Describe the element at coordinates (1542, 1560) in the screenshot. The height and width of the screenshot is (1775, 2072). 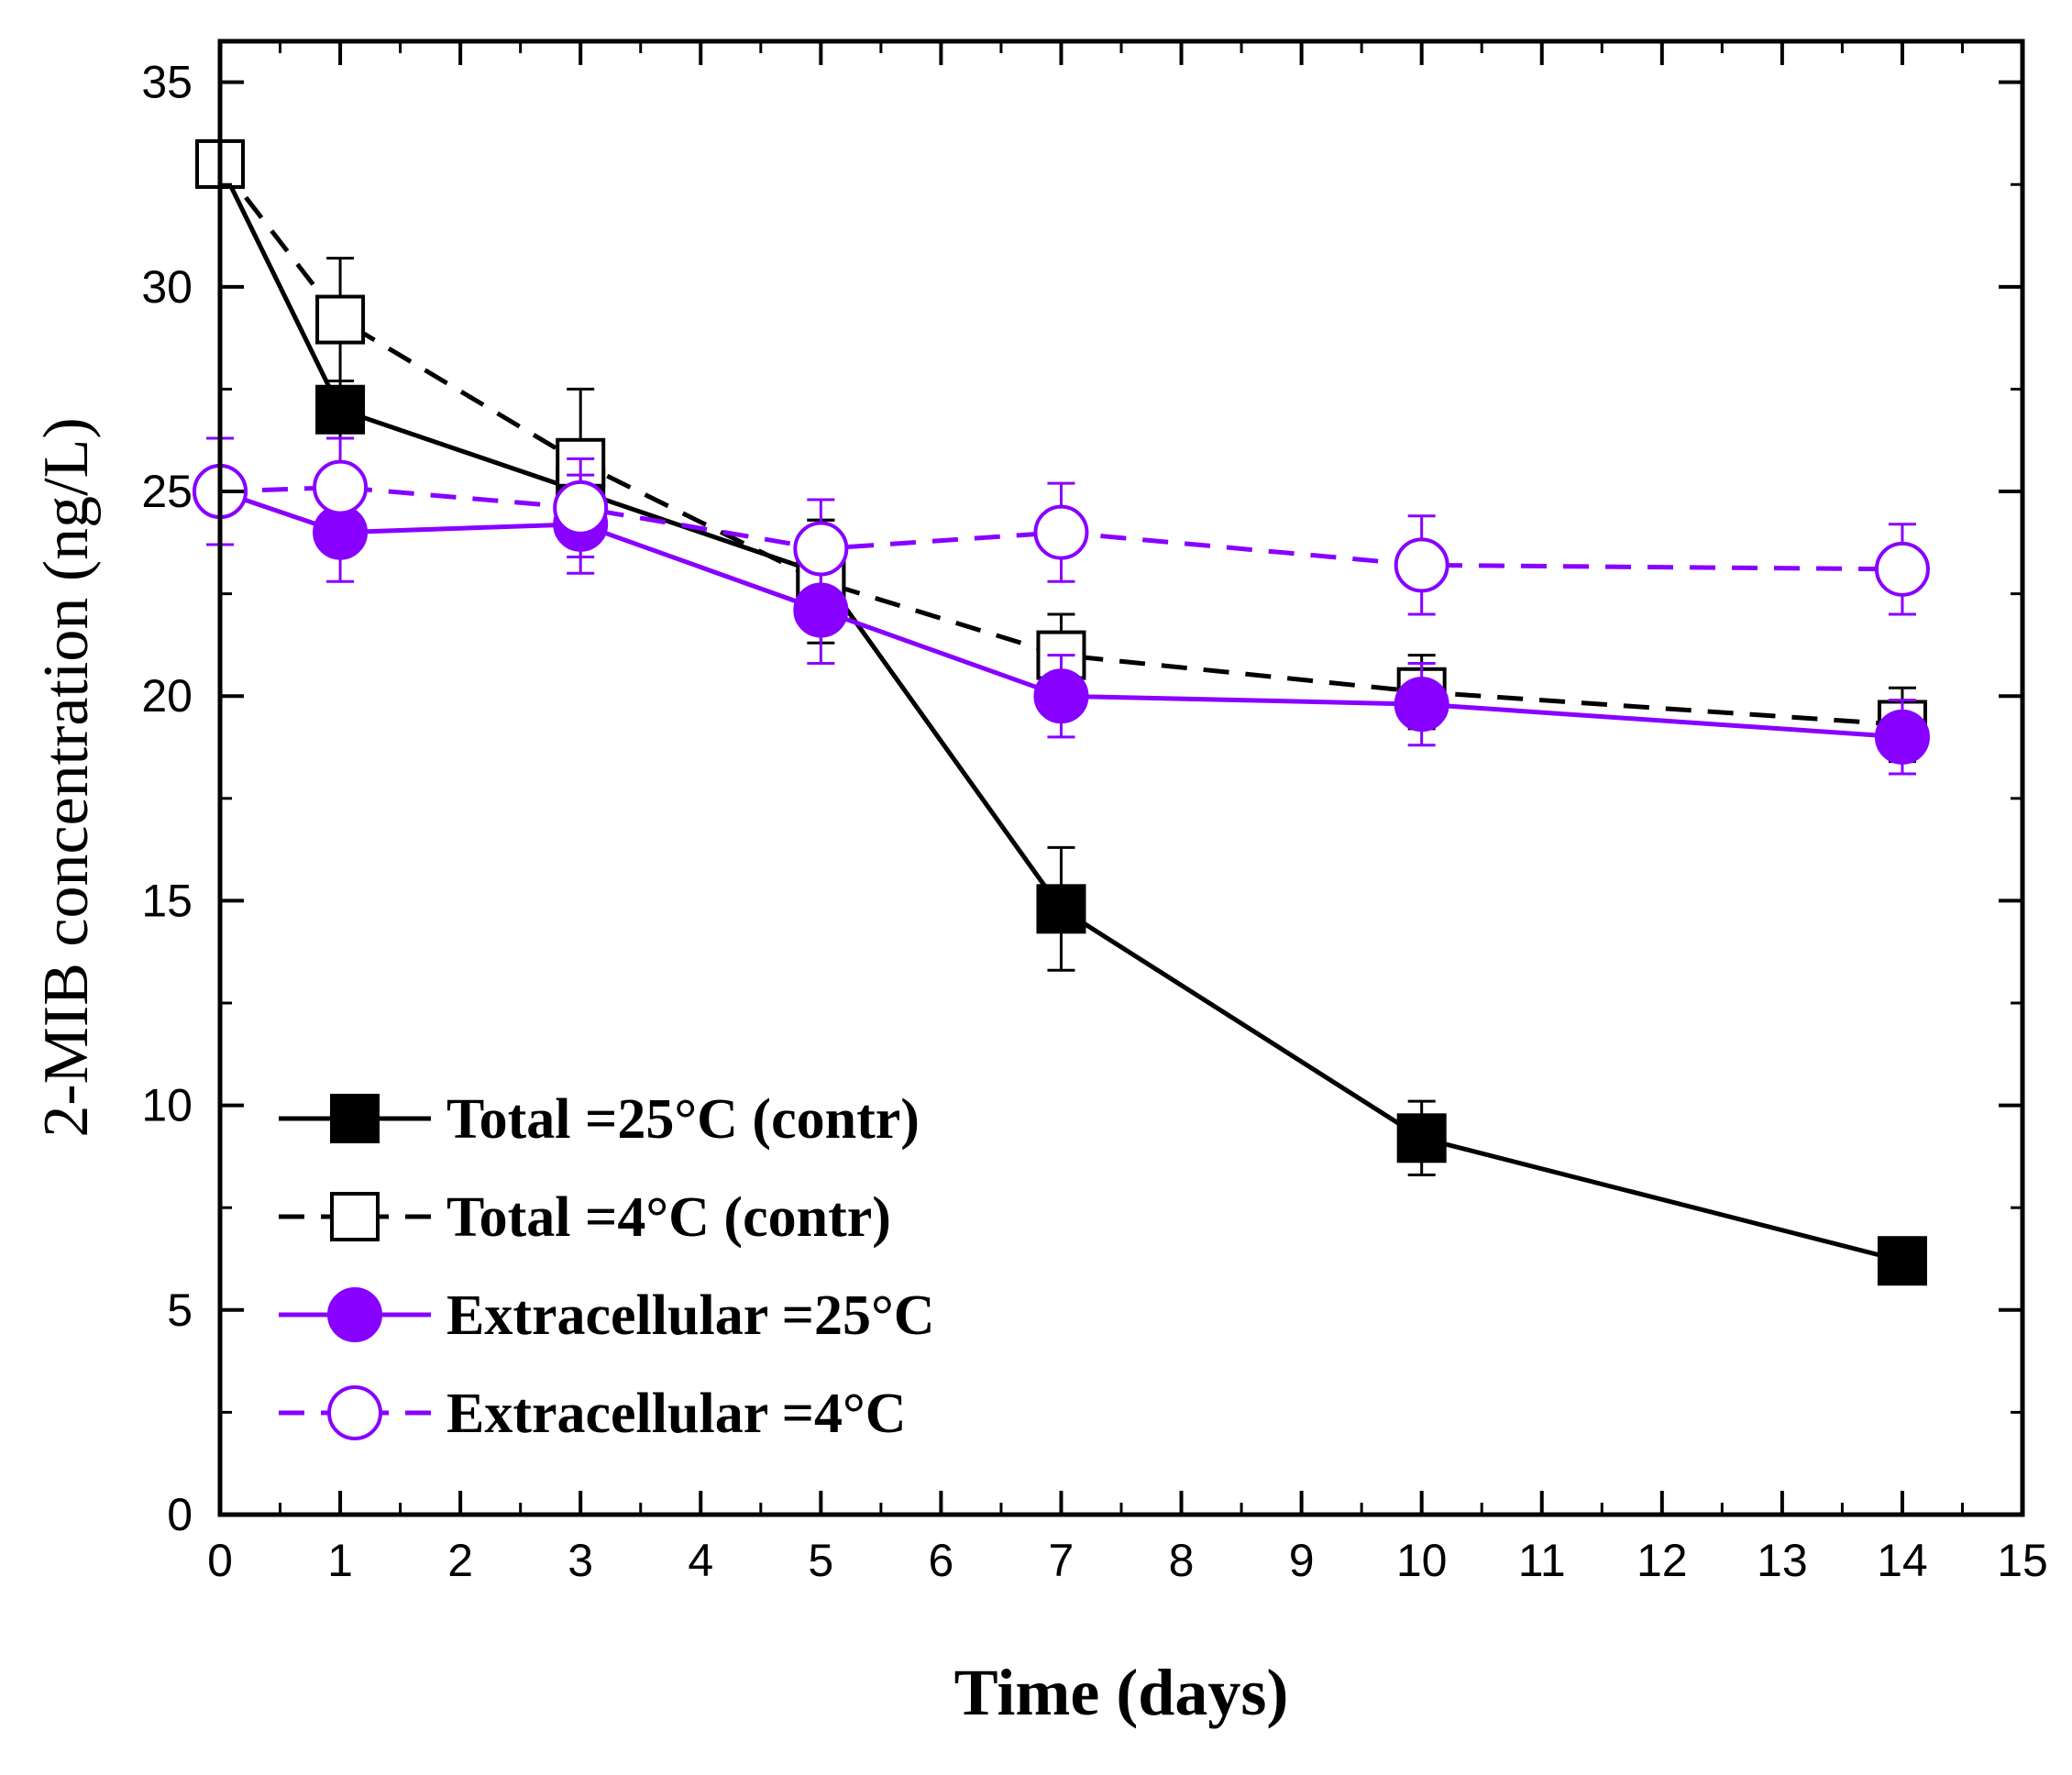
I see `x-tick-label: 11` at that location.